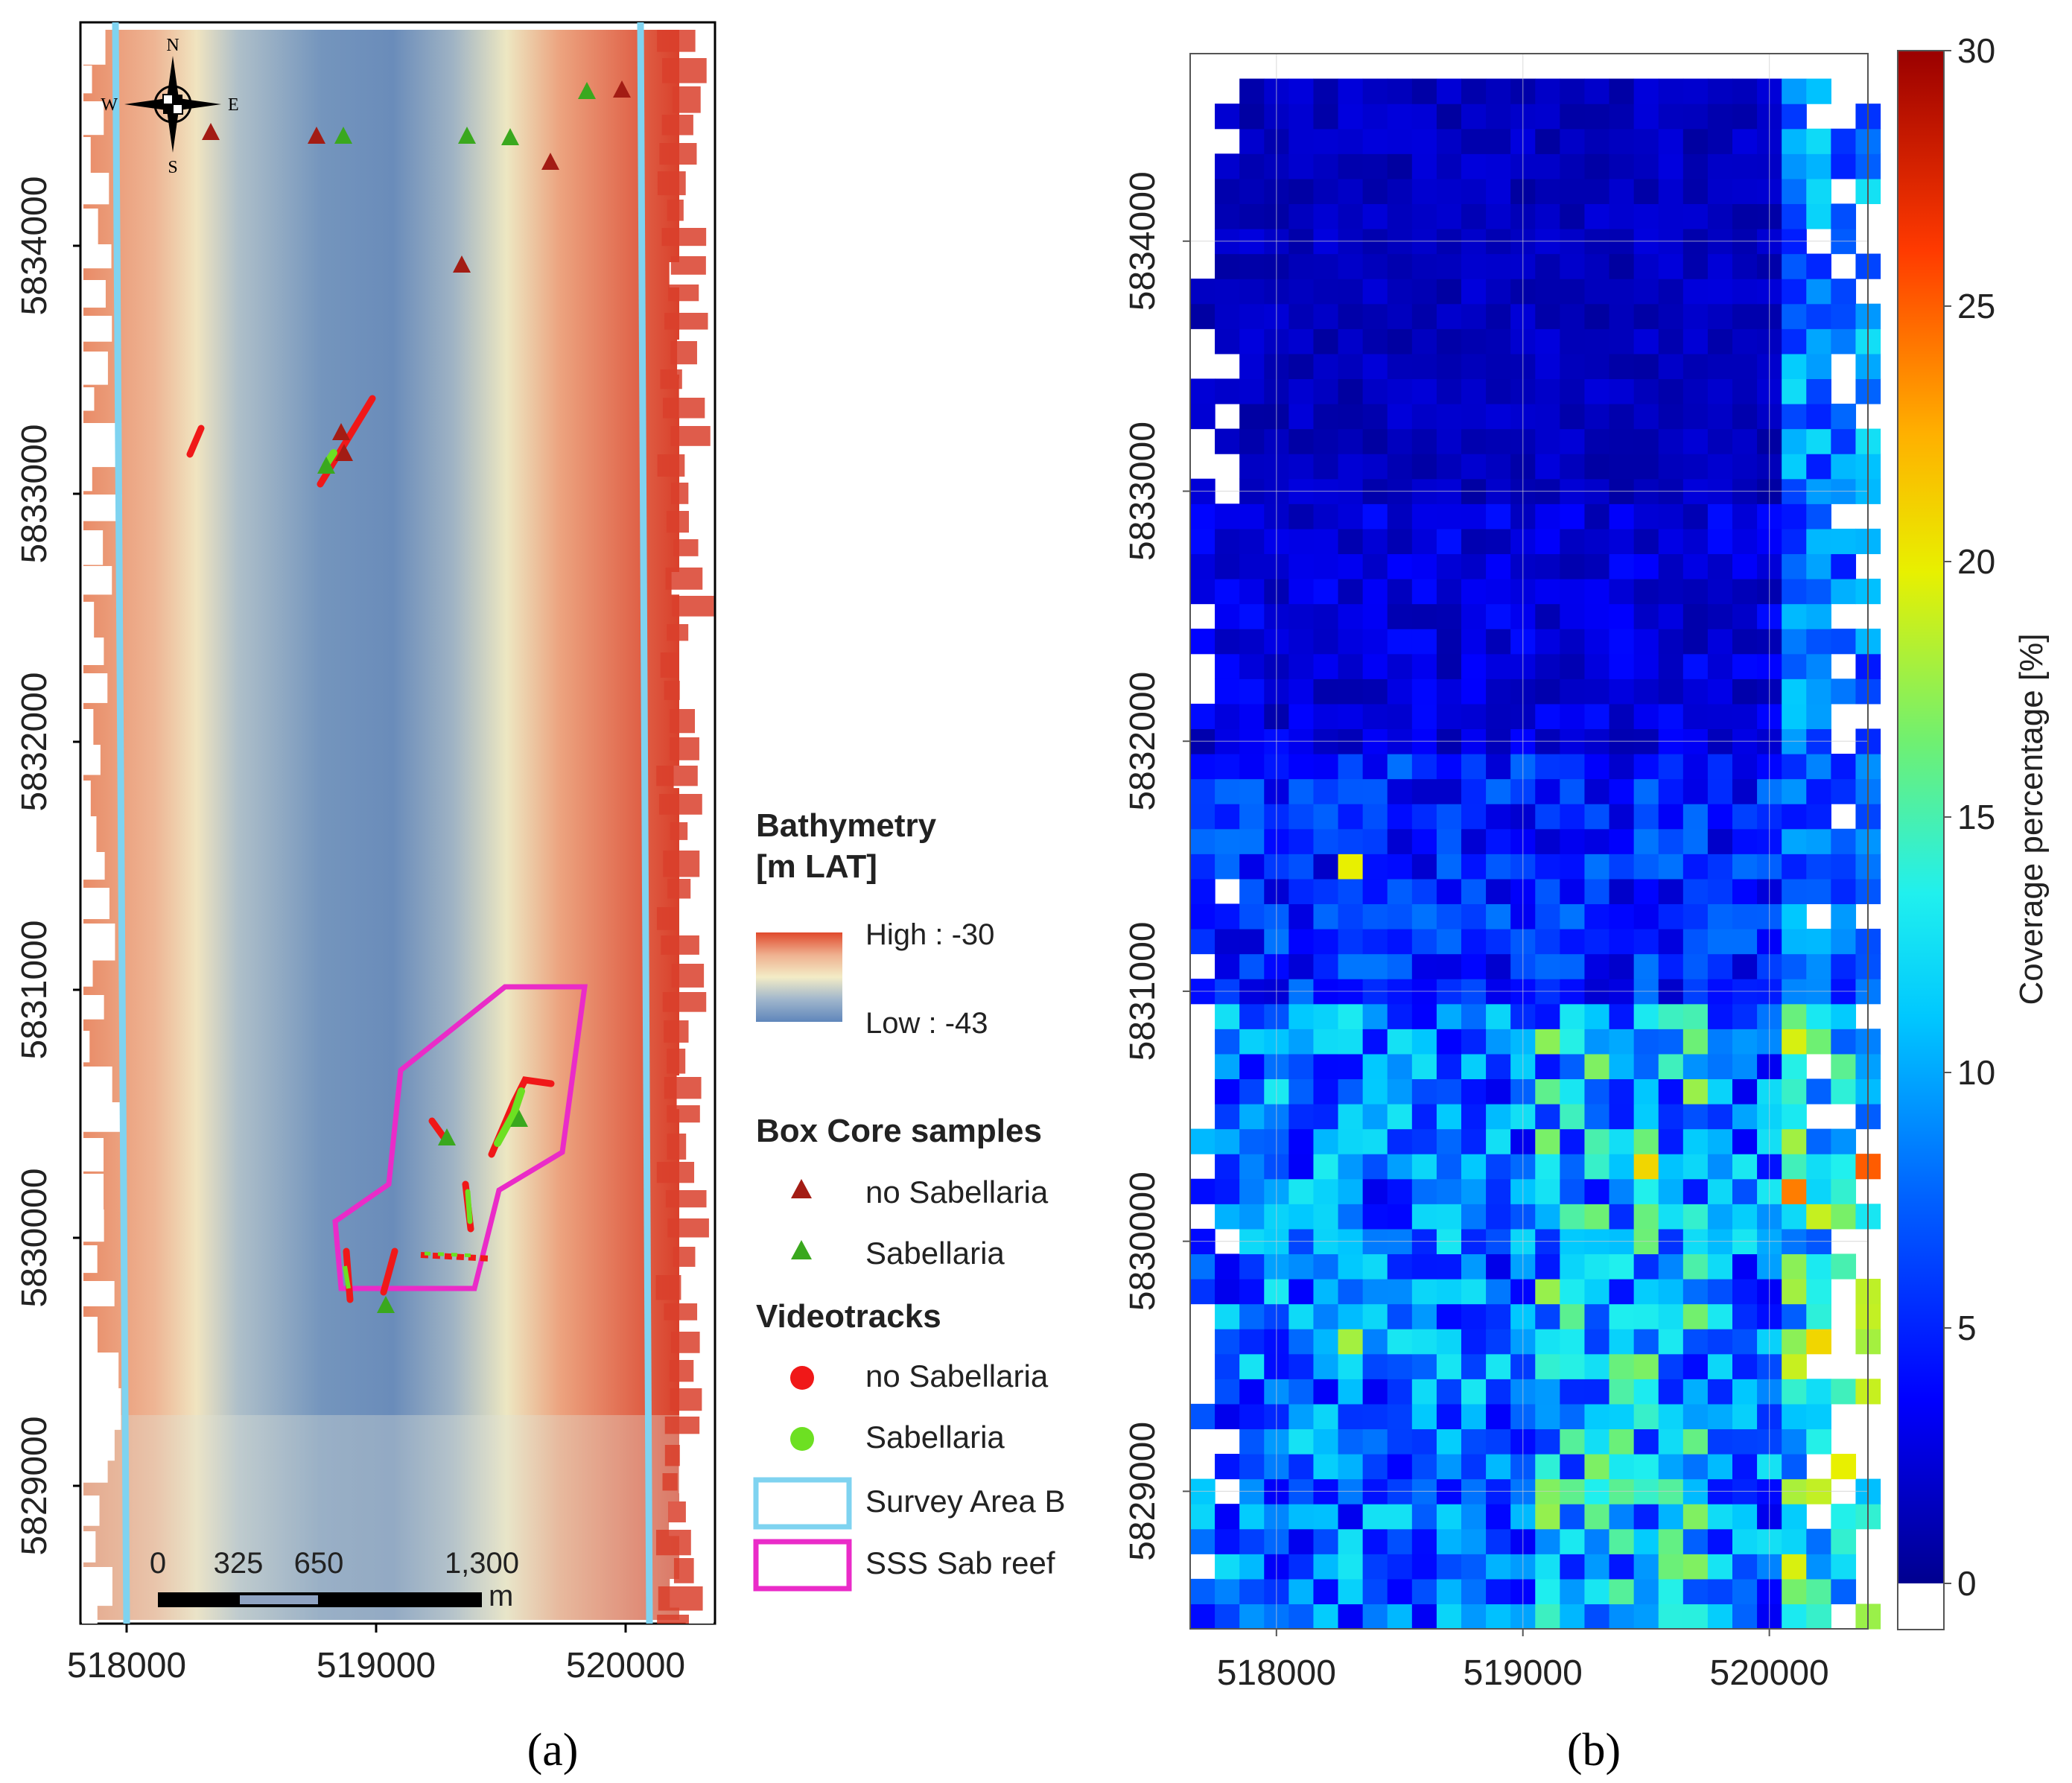  I want to click on y-tick-label: 5832000, so click(1143, 742).